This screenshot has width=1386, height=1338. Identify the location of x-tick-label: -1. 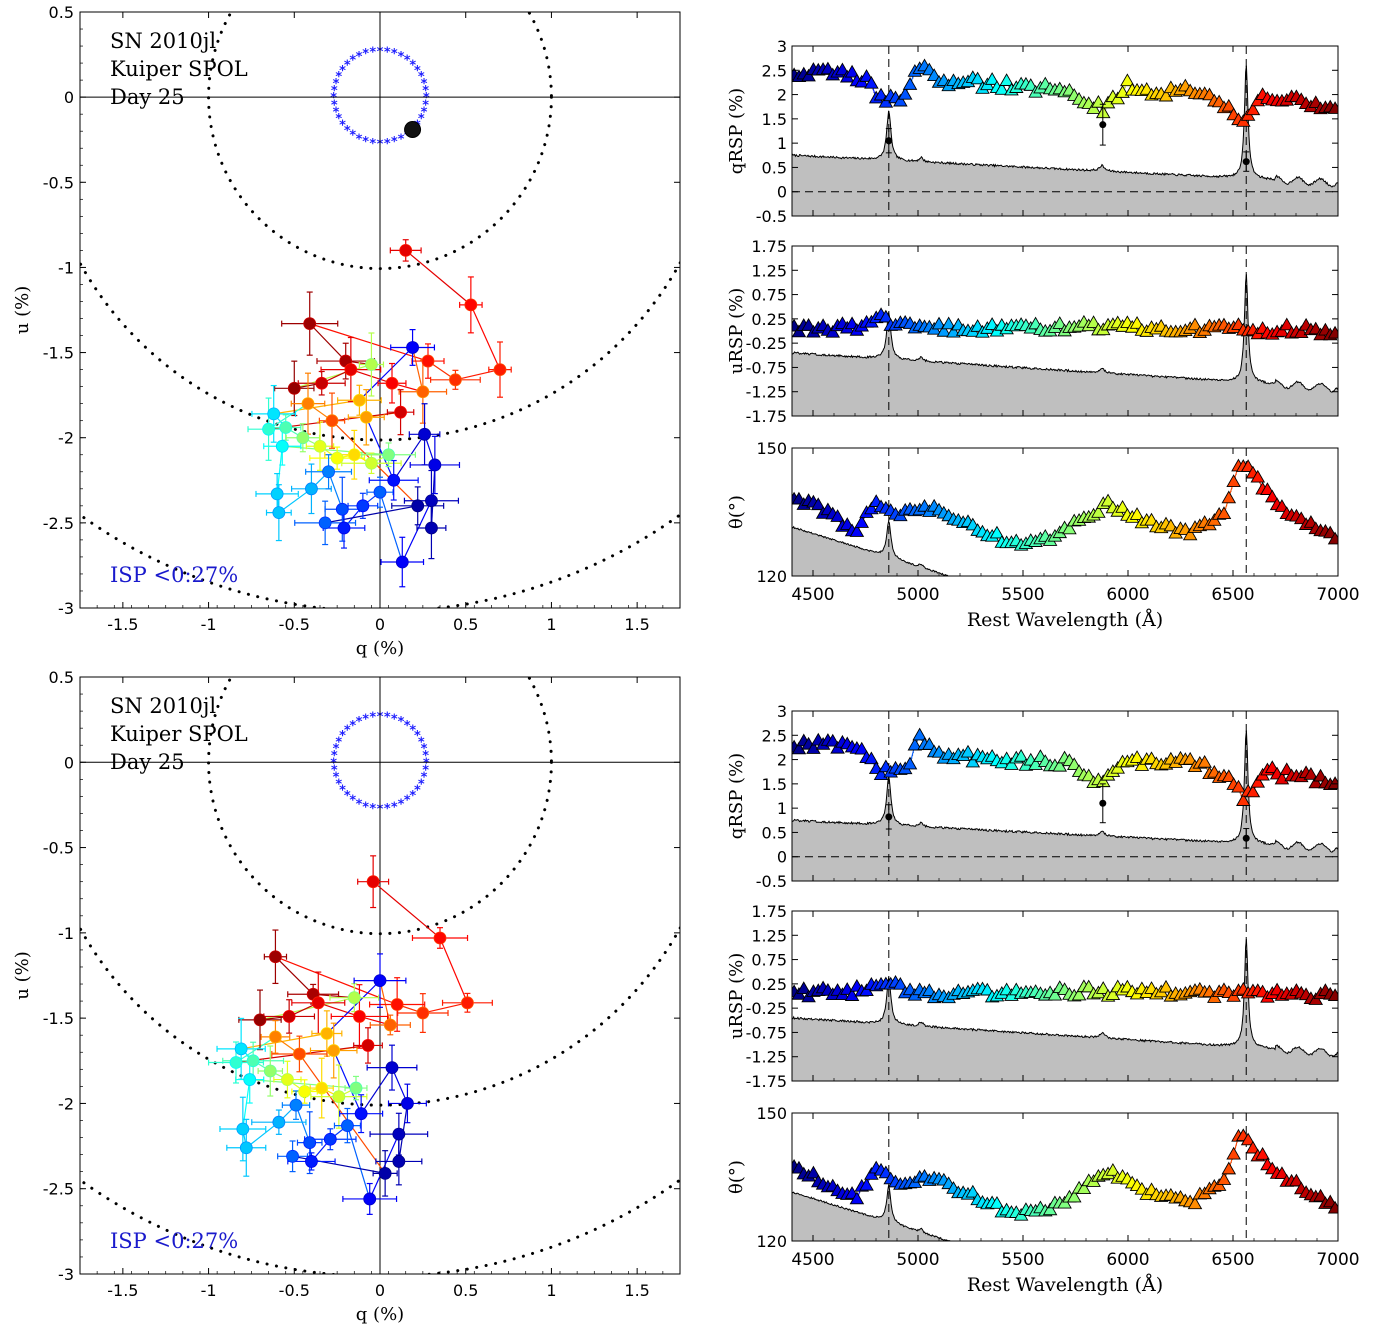
(209, 624).